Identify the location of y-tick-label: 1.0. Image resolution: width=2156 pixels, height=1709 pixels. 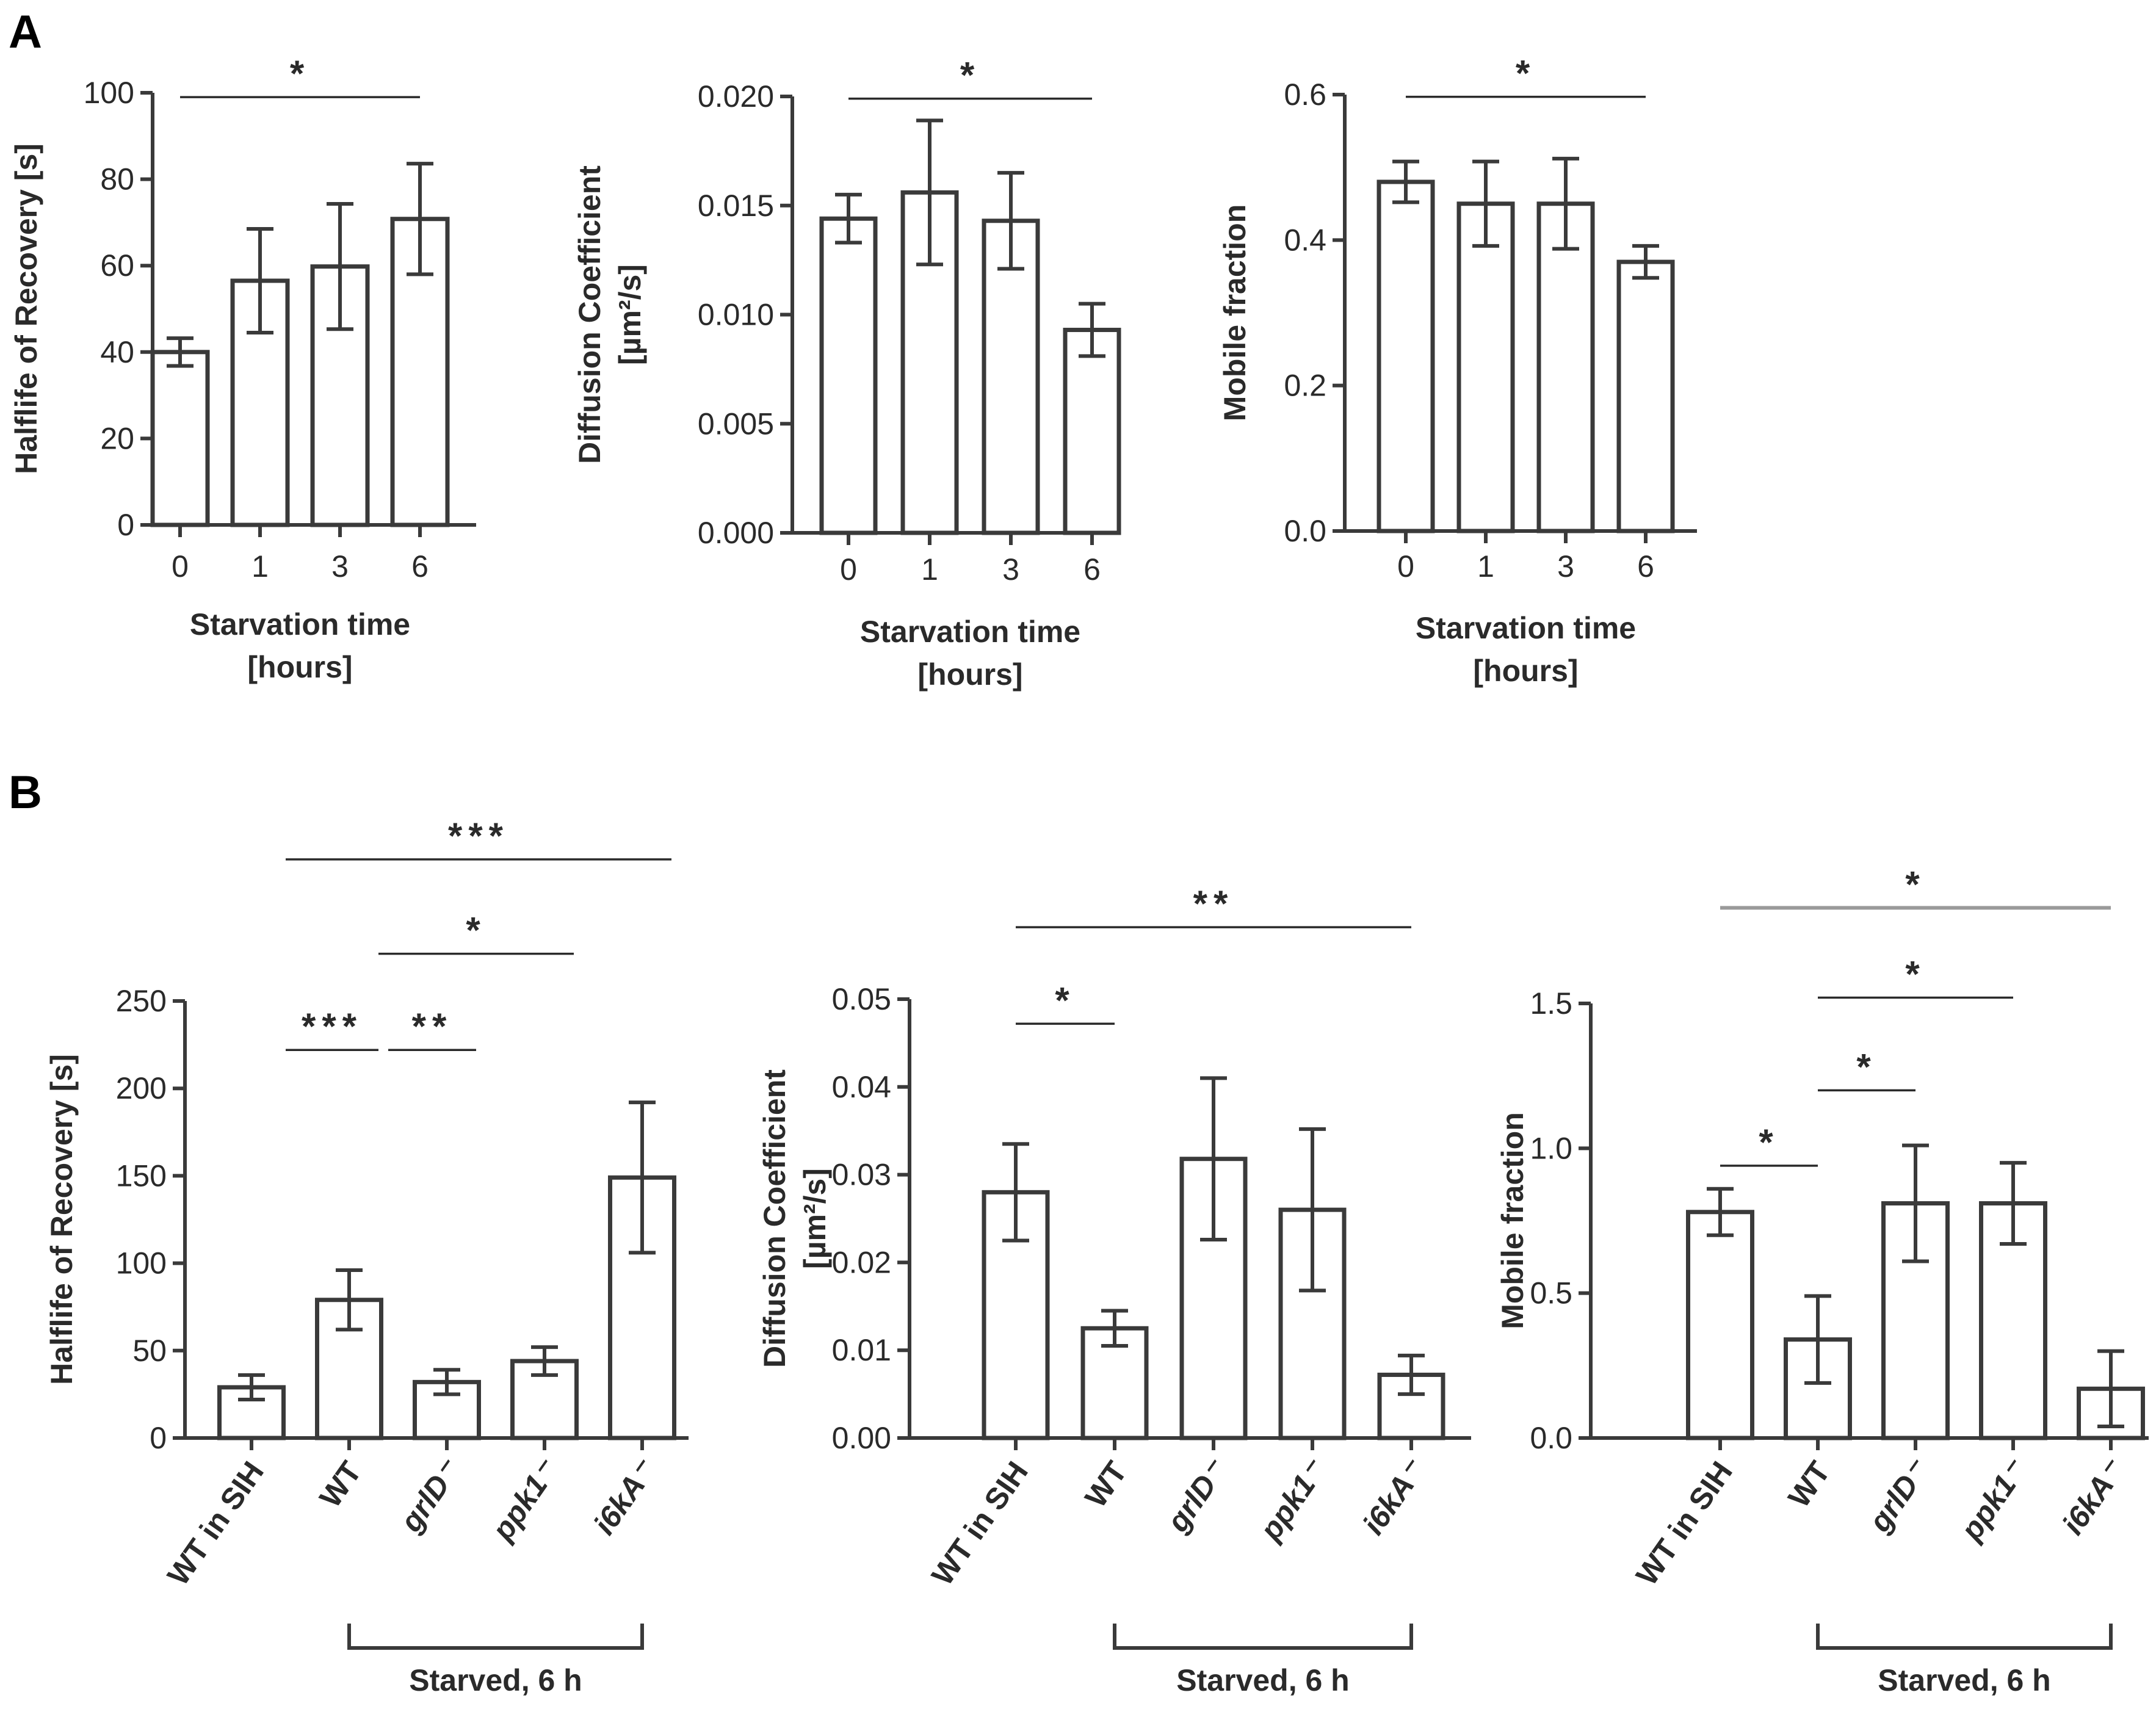
(1551, 1148).